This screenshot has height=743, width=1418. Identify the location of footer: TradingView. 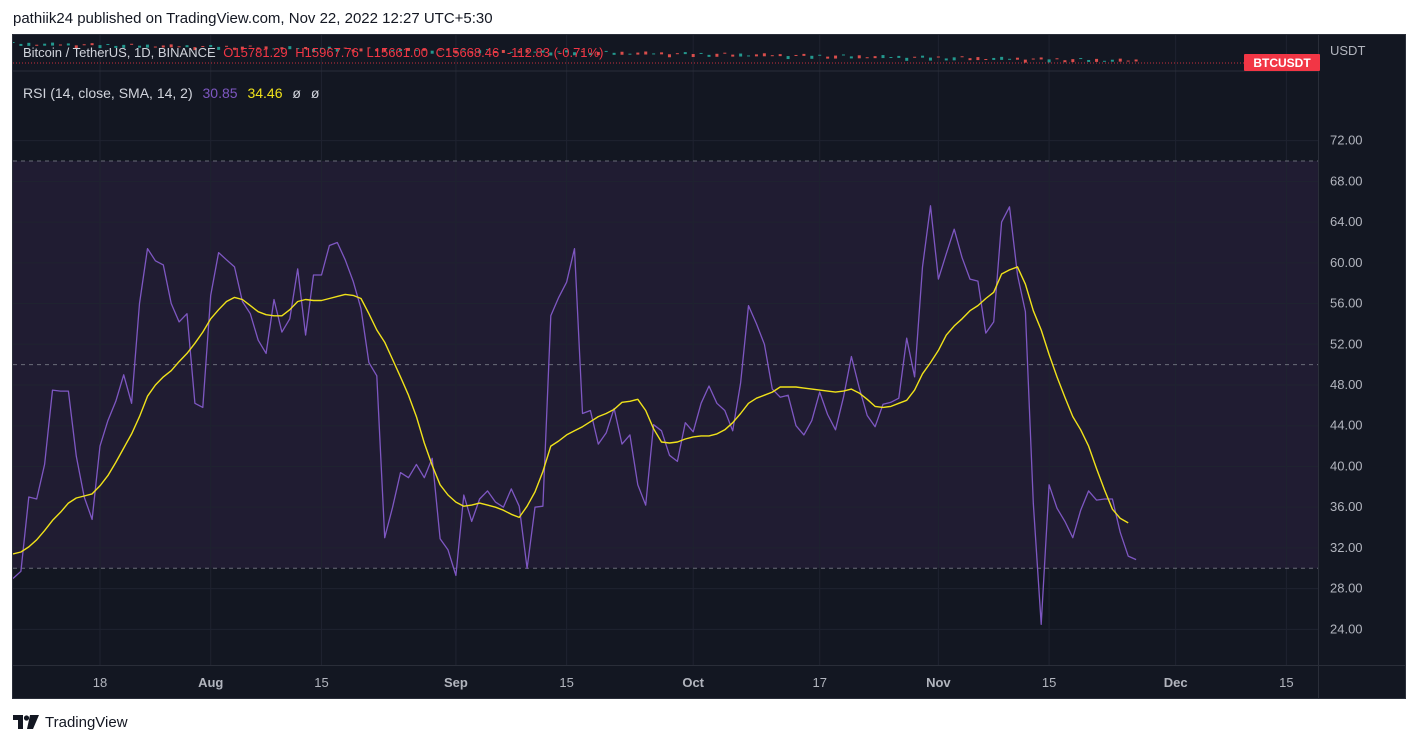
(70, 722).